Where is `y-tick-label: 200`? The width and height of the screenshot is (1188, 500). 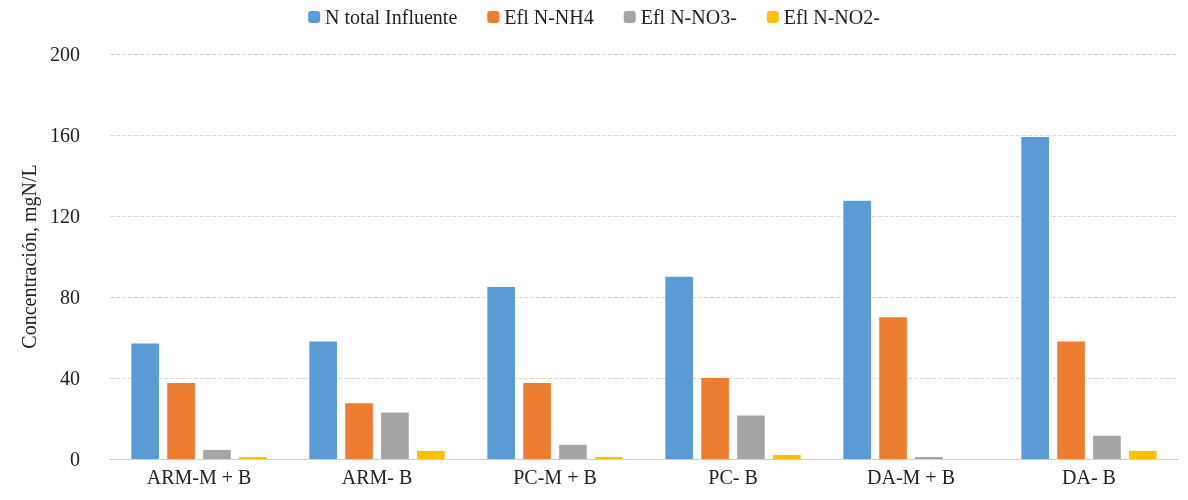
y-tick-label: 200 is located at coordinates (65, 54).